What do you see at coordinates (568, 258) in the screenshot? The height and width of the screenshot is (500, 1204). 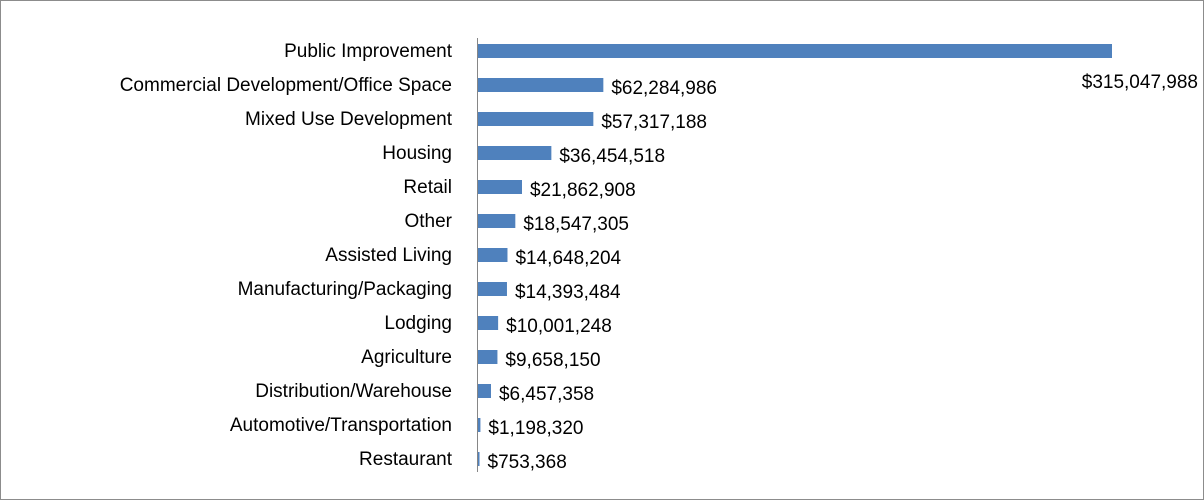 I see `data-label: $14,648,204` at bounding box center [568, 258].